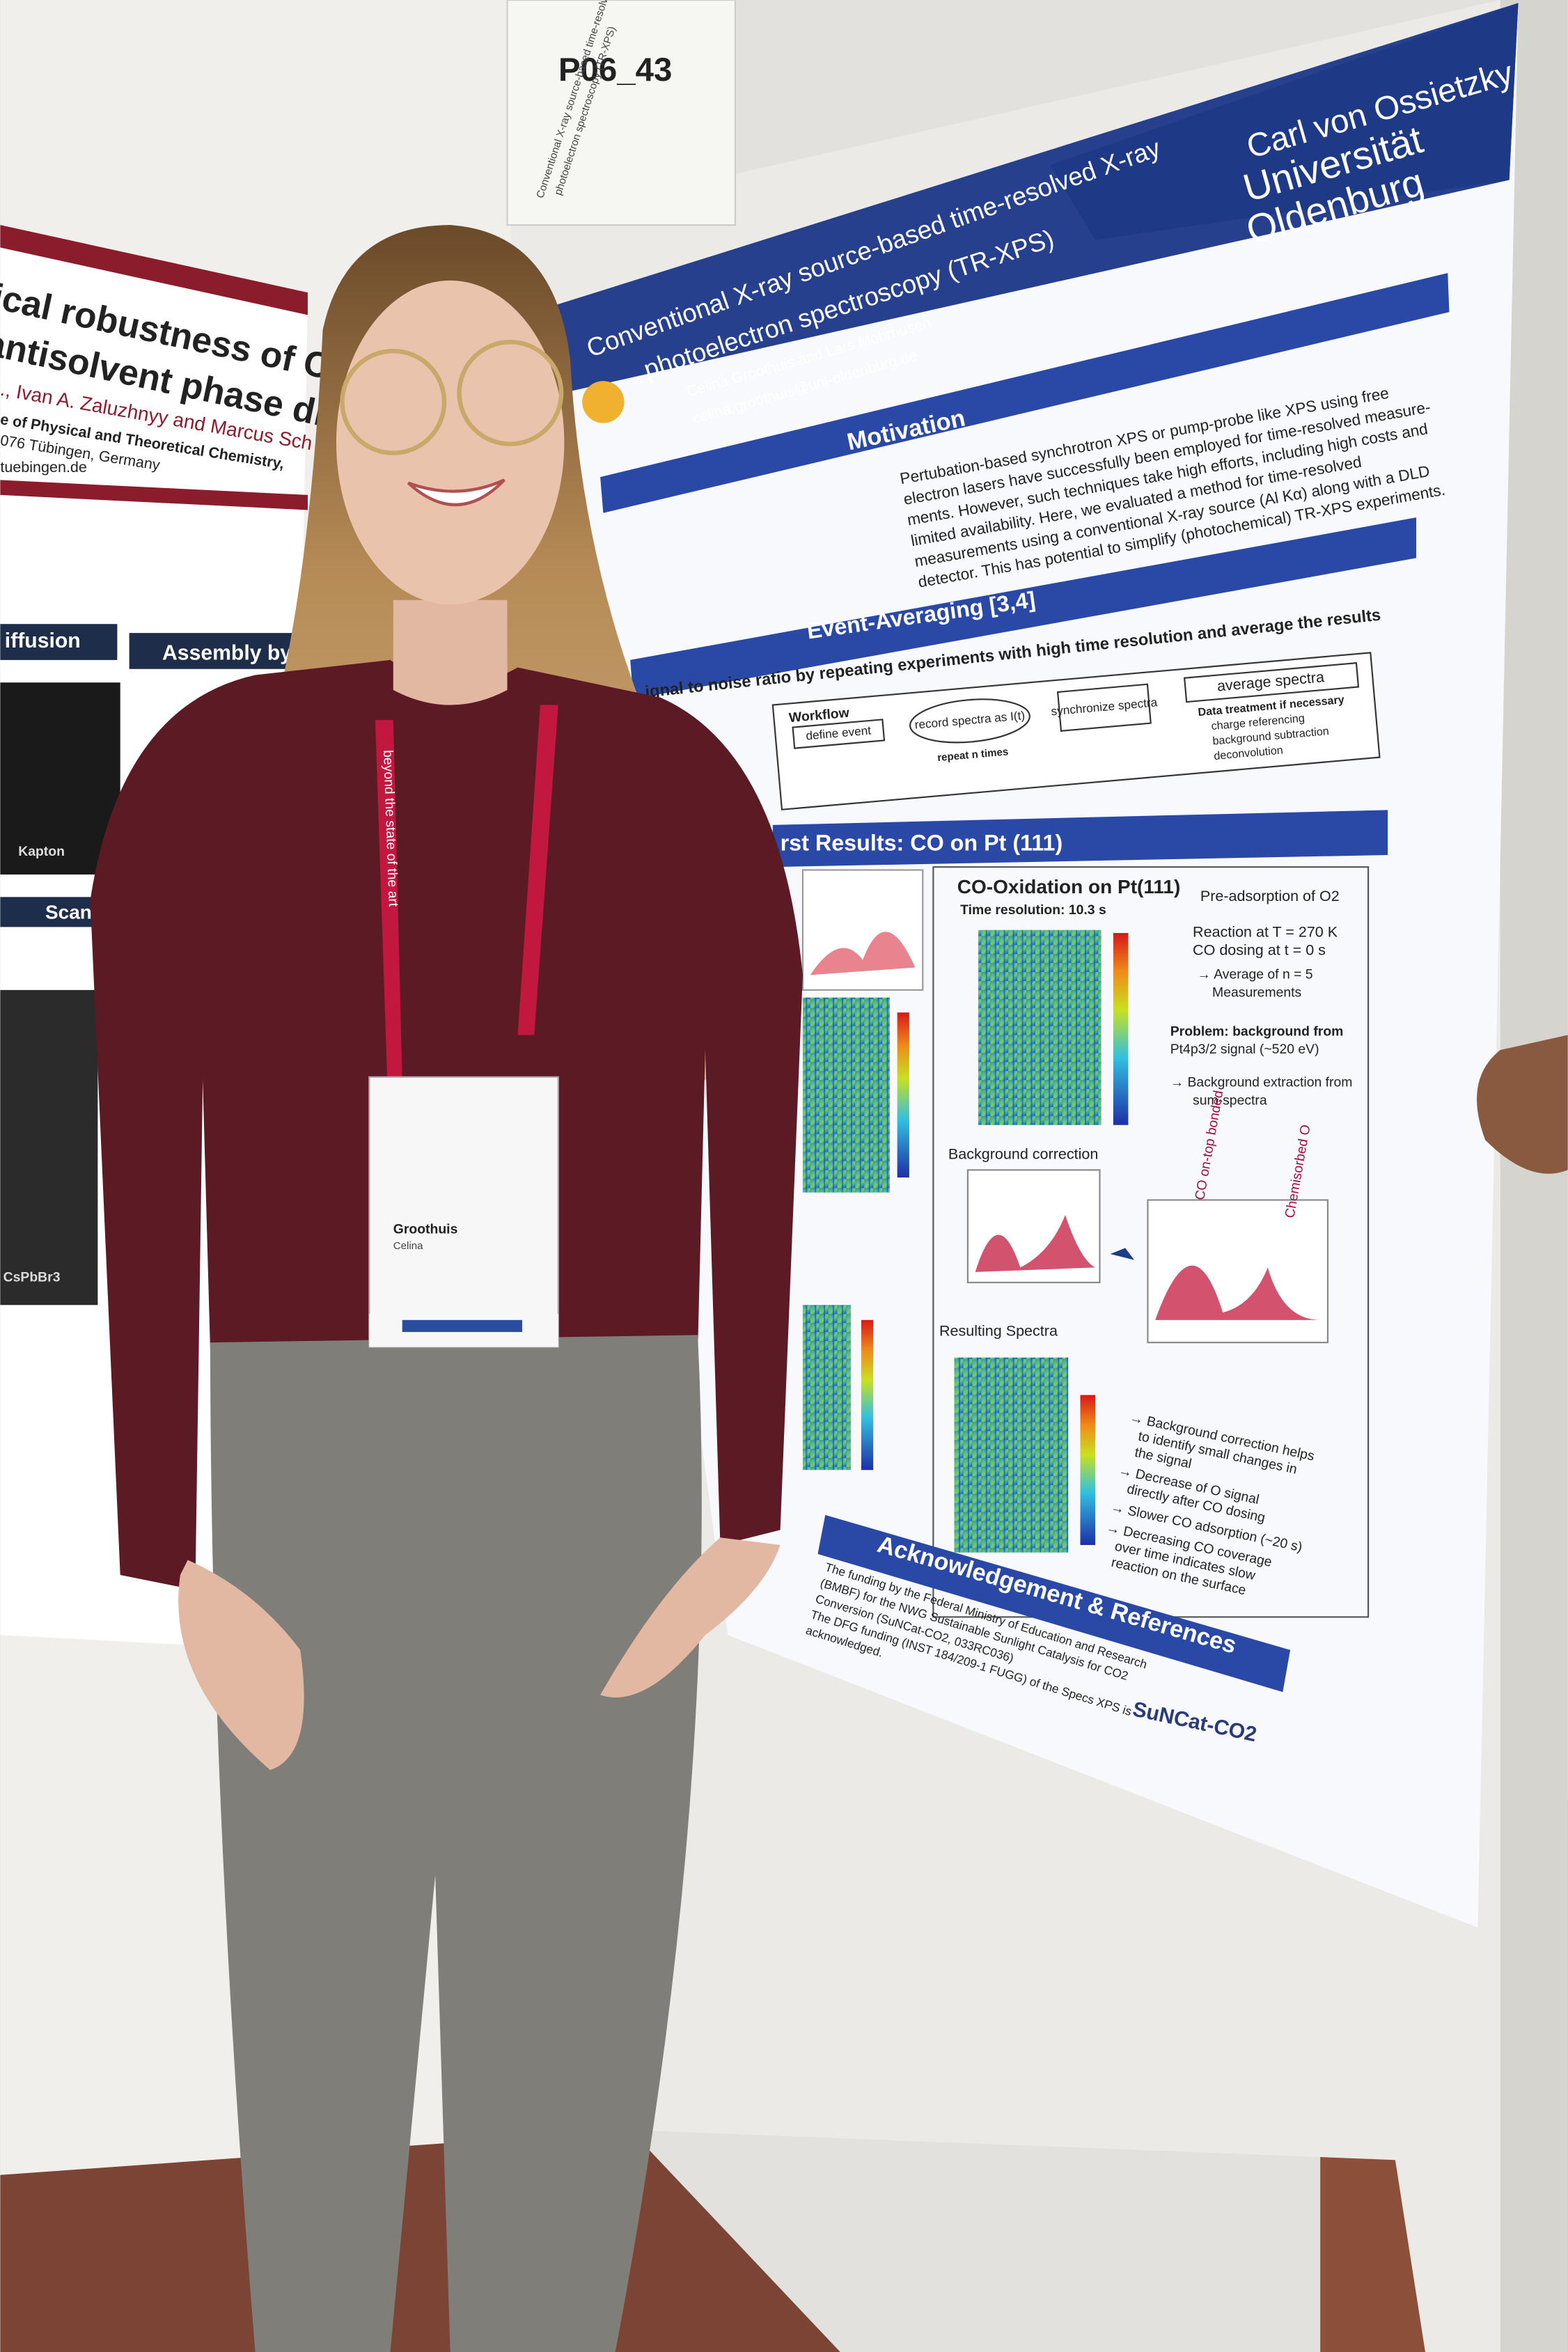 This screenshot has width=1568, height=2352. Describe the element at coordinates (462, 1326) in the screenshot. I see `badge-stripe` at that location.